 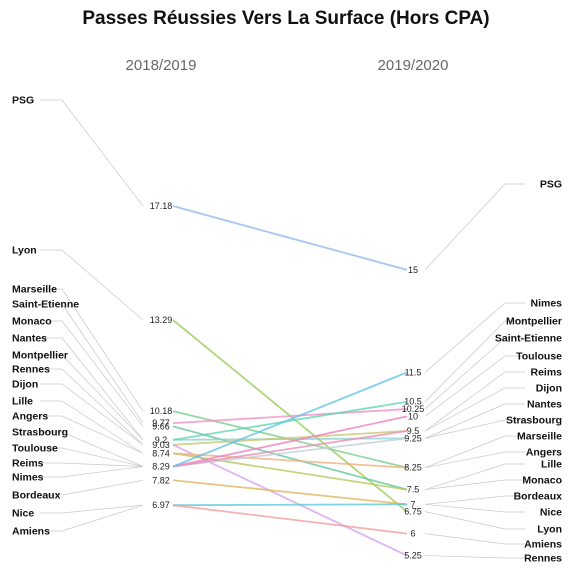 What do you see at coordinates (92, 509) in the screenshot?
I see `leader-line-left-nice` at bounding box center [92, 509].